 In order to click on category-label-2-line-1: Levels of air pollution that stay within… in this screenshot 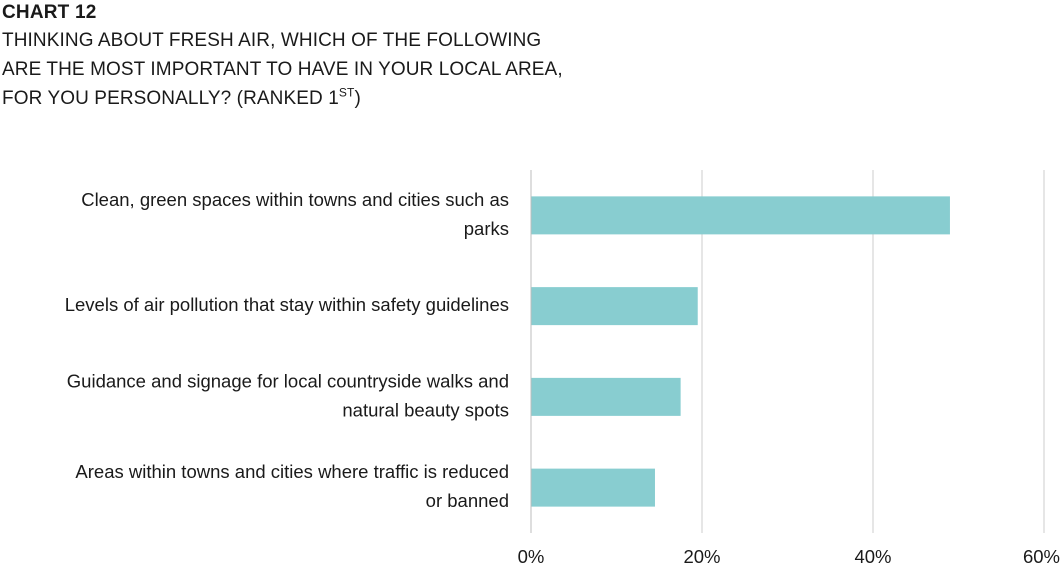, I will do `click(287, 304)`.